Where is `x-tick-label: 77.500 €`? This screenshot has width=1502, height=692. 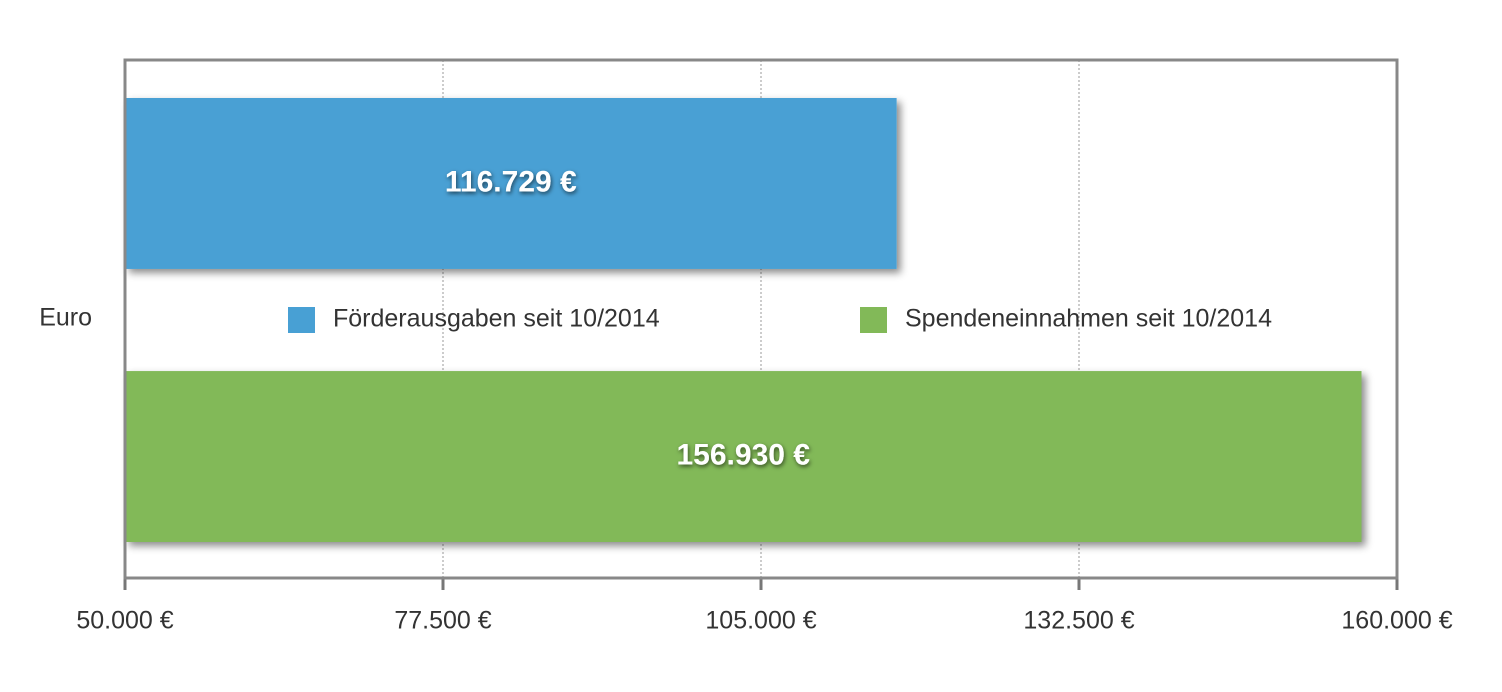
x-tick-label: 77.500 € is located at coordinates (442, 621).